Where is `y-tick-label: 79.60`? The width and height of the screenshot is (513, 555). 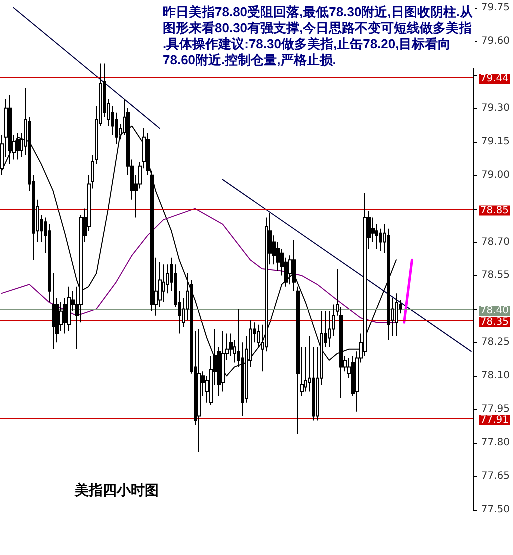 y-tick-label: 79.60 is located at coordinates (495, 41).